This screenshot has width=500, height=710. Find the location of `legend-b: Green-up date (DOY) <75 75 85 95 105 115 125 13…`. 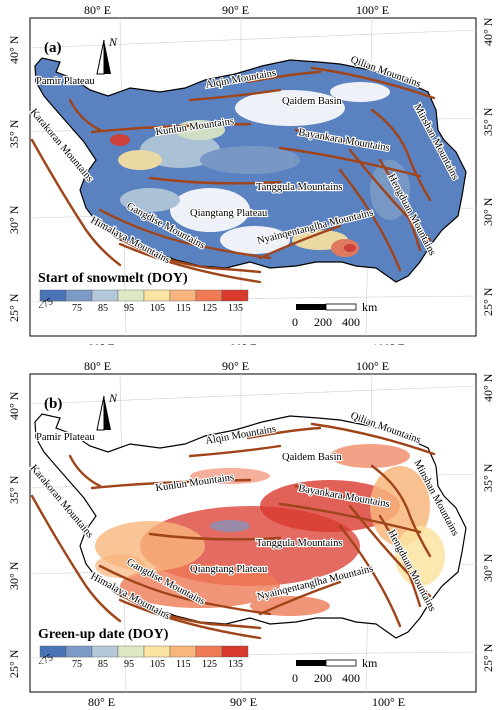

legend-b: Green-up date (DOY) <75 75 85 95 105 115 125 13… is located at coordinates (142, 648).